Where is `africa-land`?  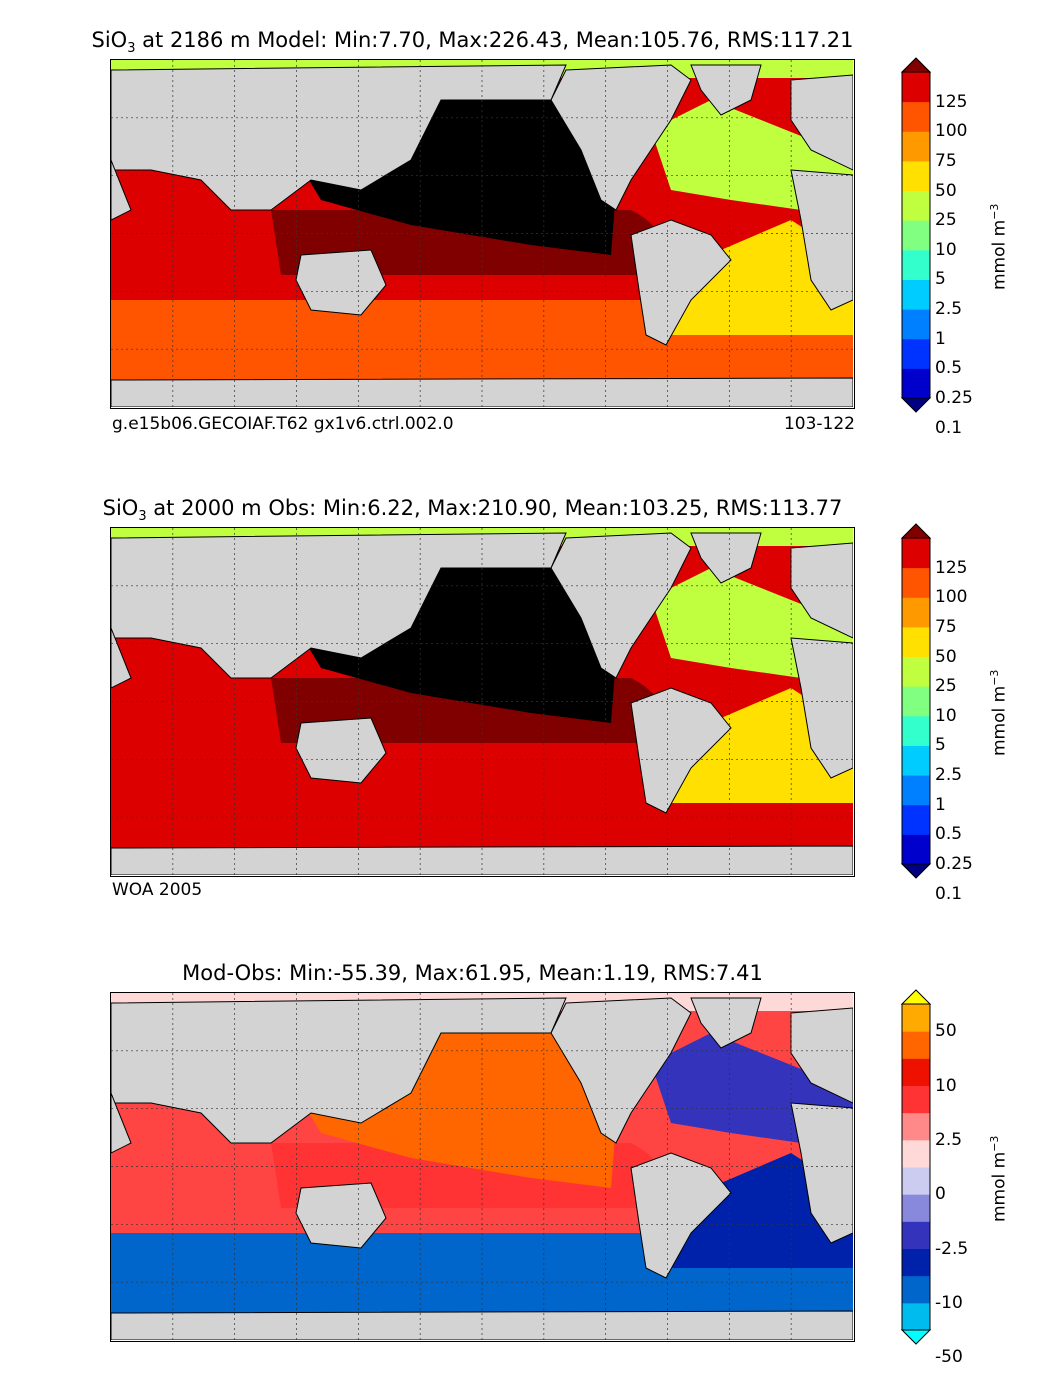
africa-land is located at coordinates (821, 1173).